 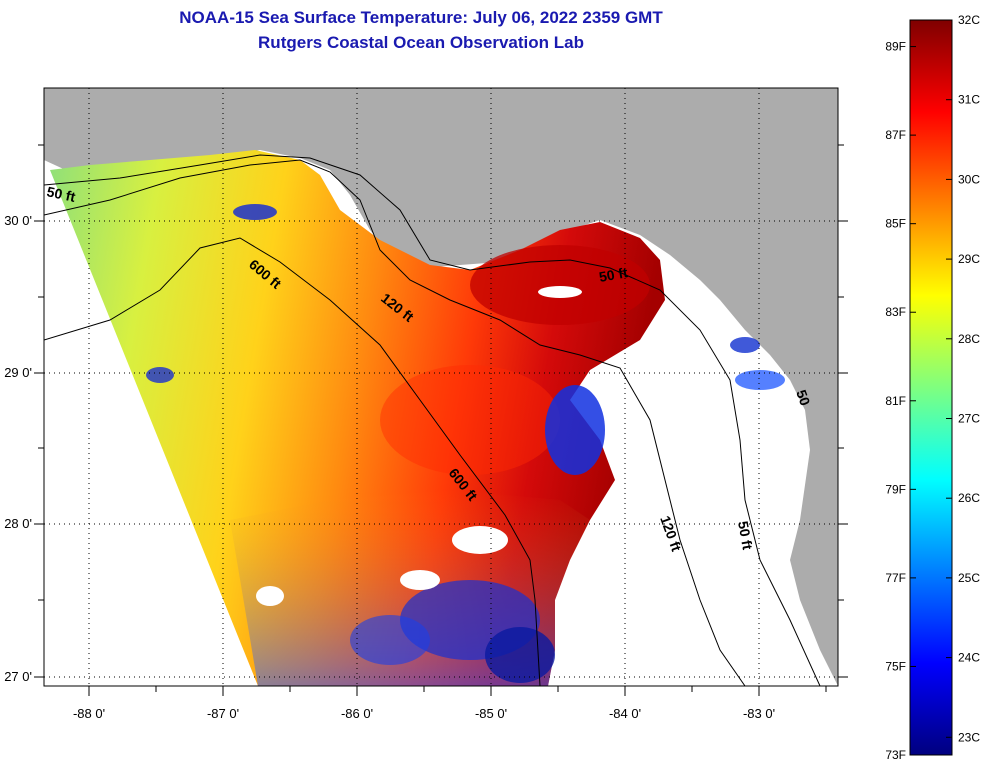 I want to click on warm-core-ne, so click(x=560, y=285).